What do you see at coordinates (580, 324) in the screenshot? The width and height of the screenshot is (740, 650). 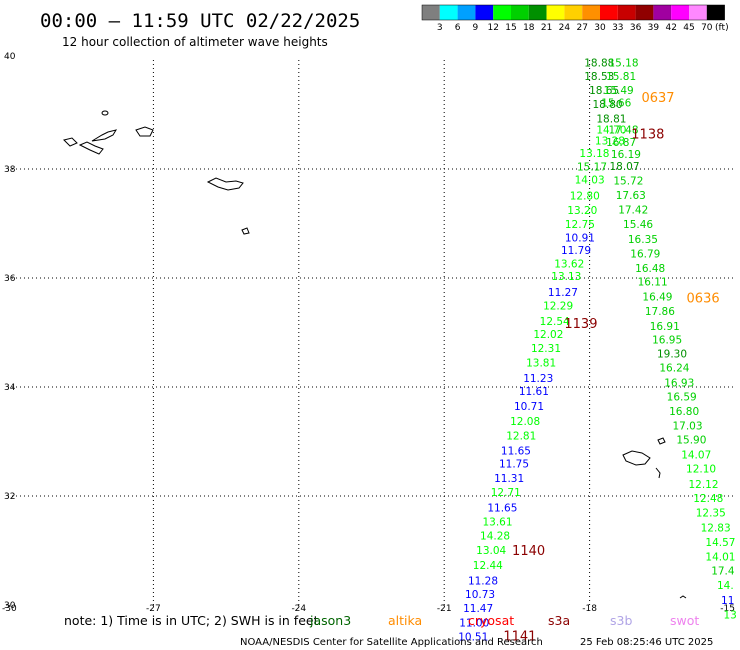 I see `pass-time-label: 1139` at bounding box center [580, 324].